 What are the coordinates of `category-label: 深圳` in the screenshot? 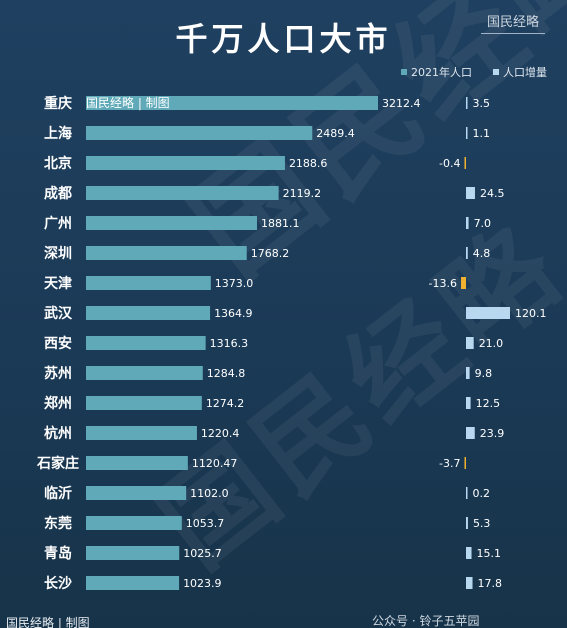 It's located at (58, 253).